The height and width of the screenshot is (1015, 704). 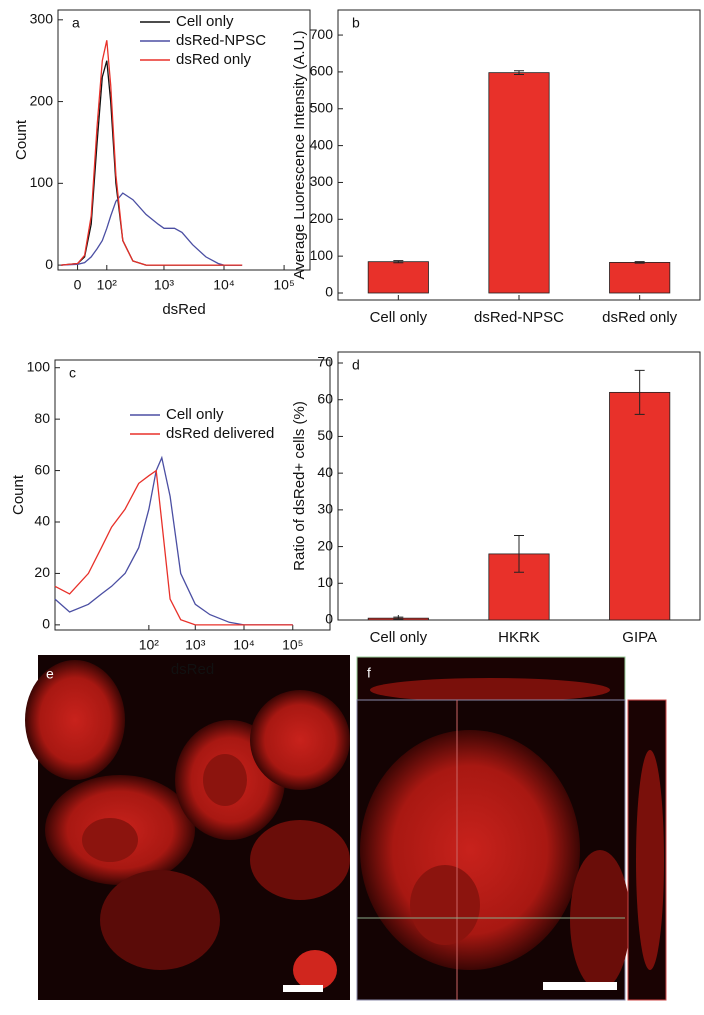 What do you see at coordinates (519, 317) in the screenshot?
I see `x-tick-label: dsRed-NPSC` at bounding box center [519, 317].